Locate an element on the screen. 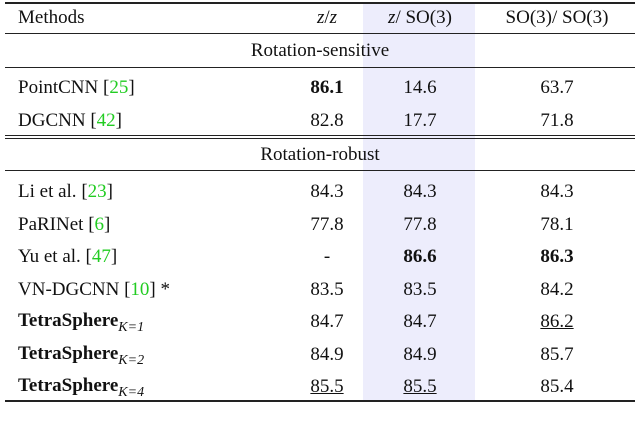  method-subscript: K=4 is located at coordinates (131, 392).